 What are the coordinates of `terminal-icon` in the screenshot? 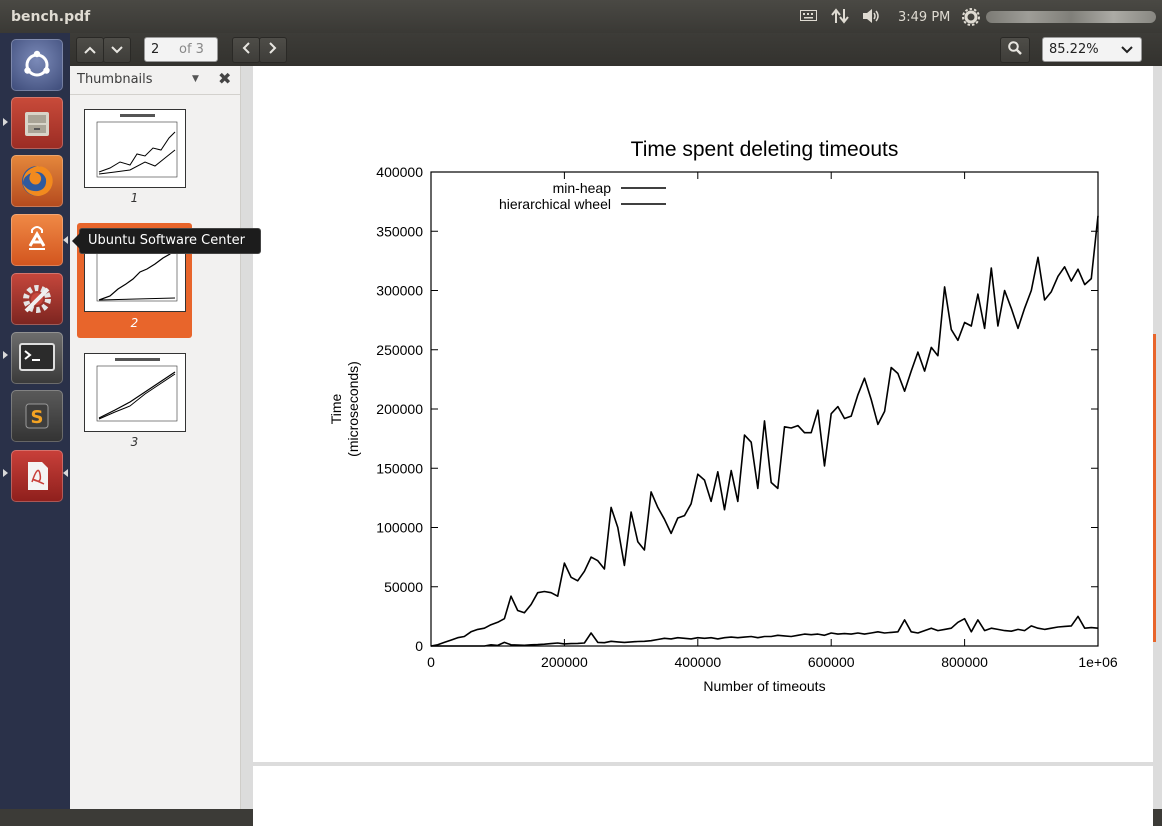 It's located at (37, 358).